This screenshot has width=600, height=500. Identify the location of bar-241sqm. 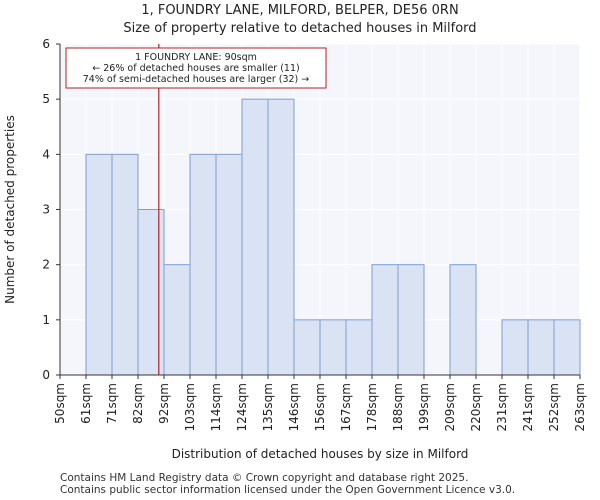
(541, 347).